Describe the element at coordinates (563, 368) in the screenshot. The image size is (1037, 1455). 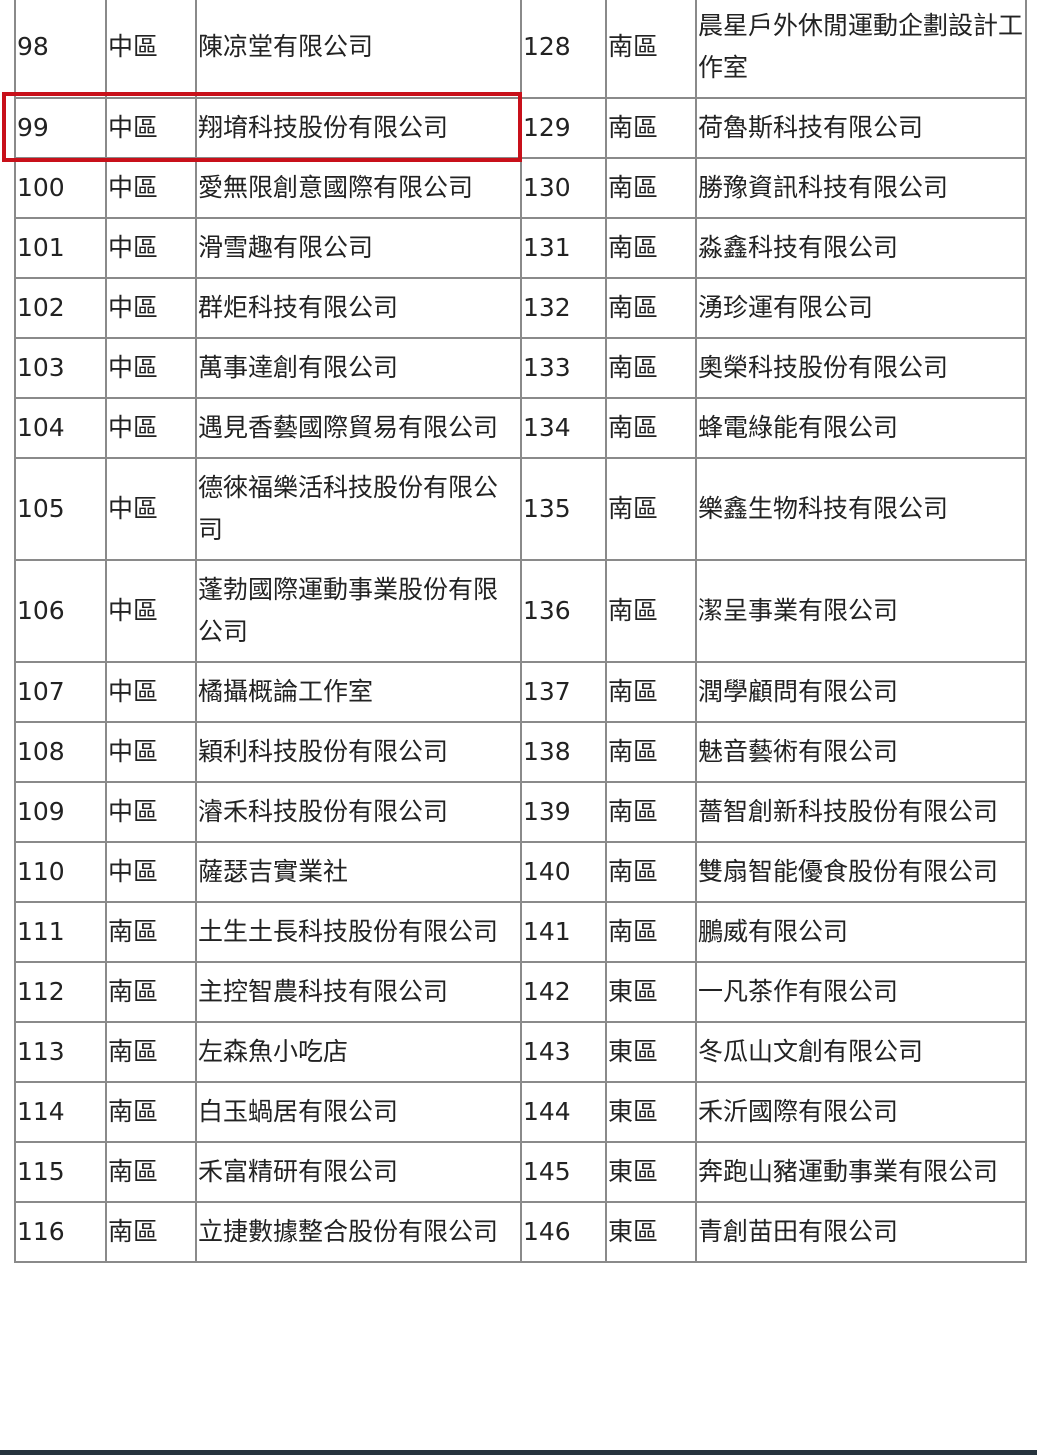
I see `right-number-cell: 133` at that location.